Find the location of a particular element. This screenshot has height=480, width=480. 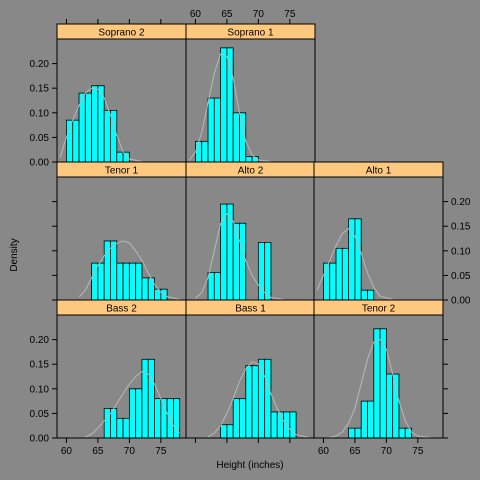

panel-strip-label: Soprano 2 is located at coordinates (121, 33).